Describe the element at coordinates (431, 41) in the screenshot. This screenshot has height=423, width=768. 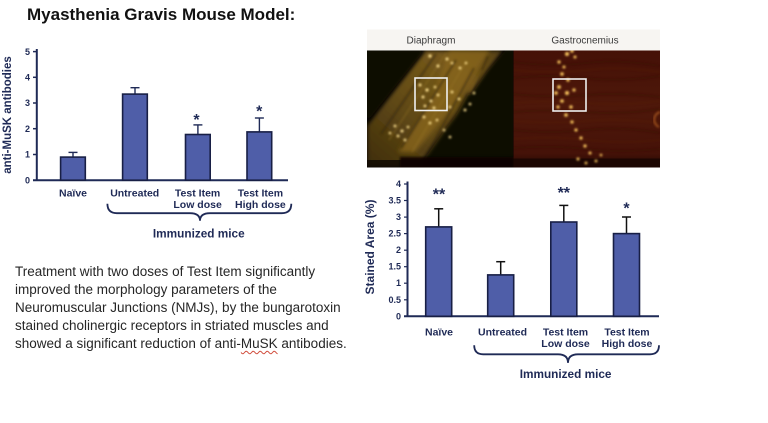
I see `svg-text: Diaphragm` at that location.